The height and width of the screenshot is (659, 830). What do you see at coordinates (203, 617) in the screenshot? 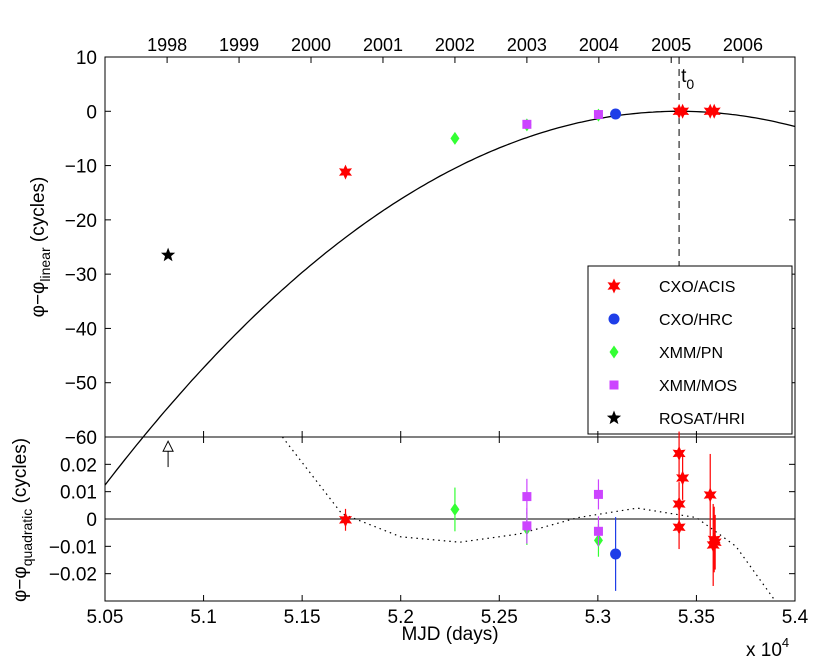
I see `x-tick-label: 5.1` at bounding box center [203, 617].